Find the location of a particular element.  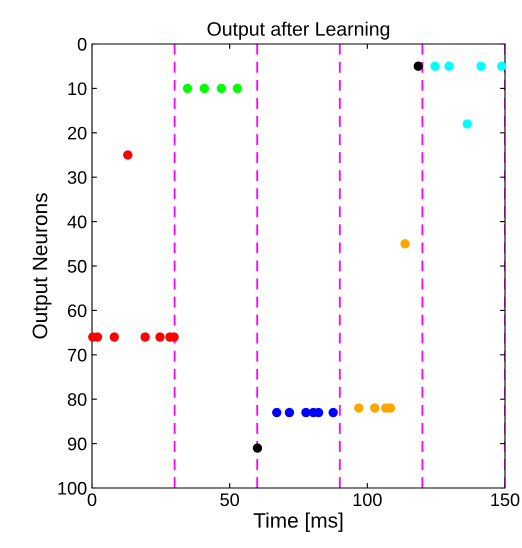

y-tick-label: 10 is located at coordinates (77, 89).